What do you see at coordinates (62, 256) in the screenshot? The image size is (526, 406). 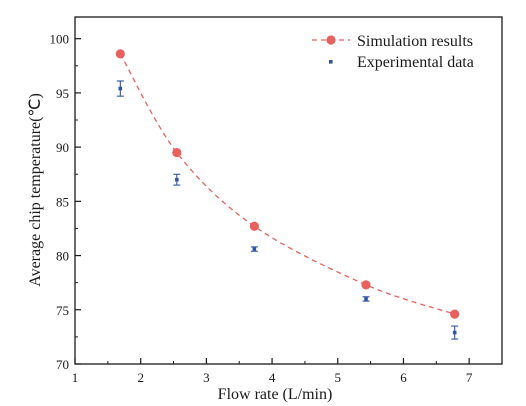 I see `y-tick-label-80: 80` at bounding box center [62, 256].